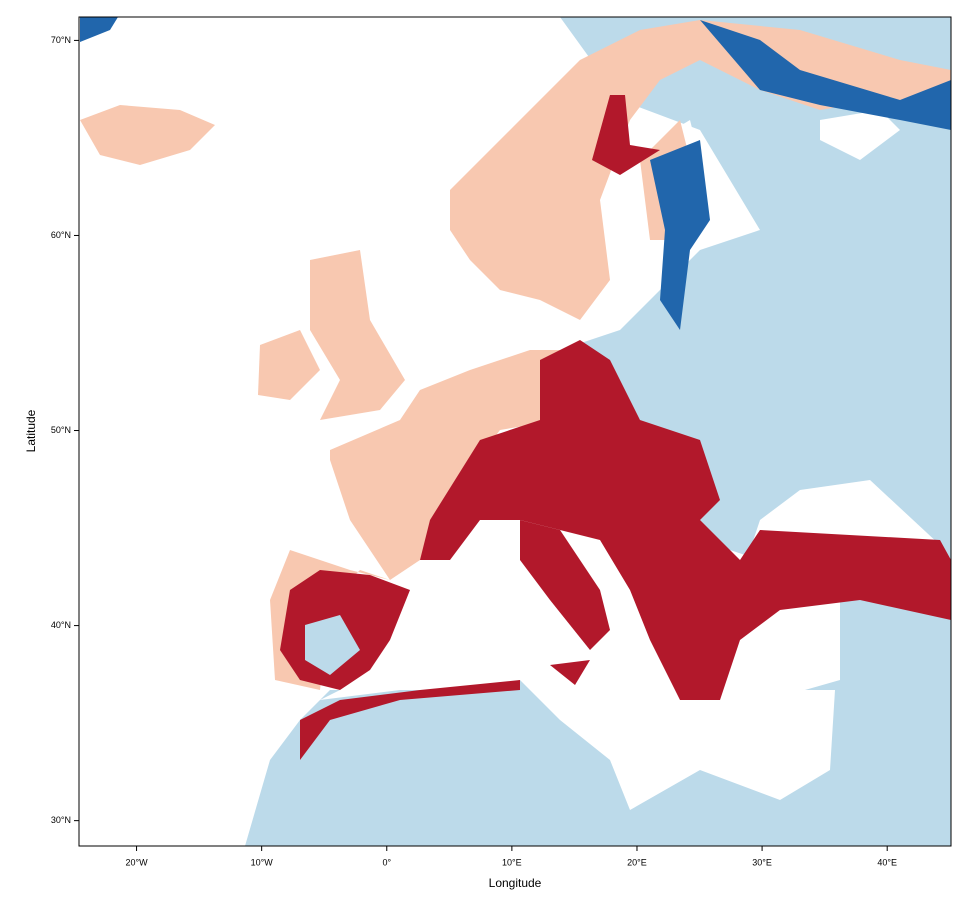  What do you see at coordinates (680, 235) in the screenshot?
I see `finland-blue` at bounding box center [680, 235].